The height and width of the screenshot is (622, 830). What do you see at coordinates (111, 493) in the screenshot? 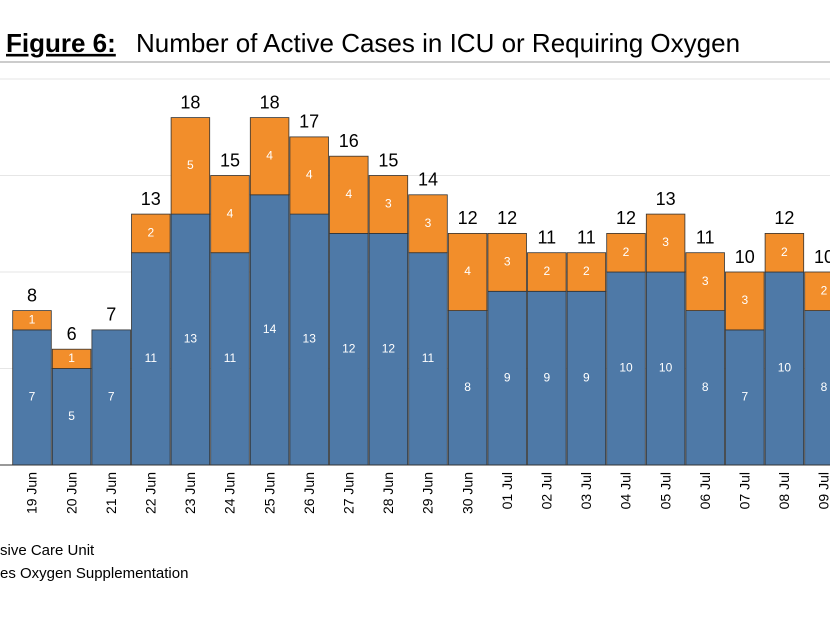
I see `x-tick-label: 21 Jun` at bounding box center [111, 493].